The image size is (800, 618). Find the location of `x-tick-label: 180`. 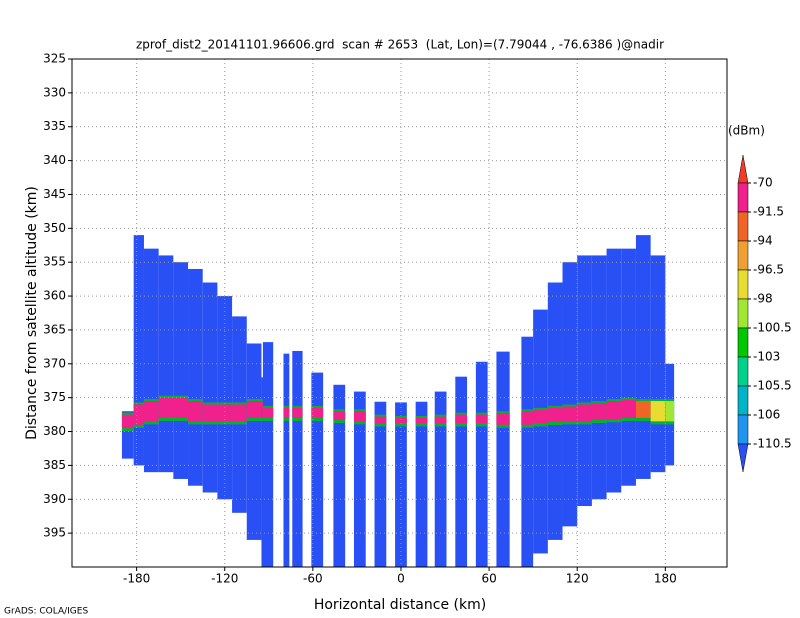

x-tick-label: 180 is located at coordinates (665, 579).